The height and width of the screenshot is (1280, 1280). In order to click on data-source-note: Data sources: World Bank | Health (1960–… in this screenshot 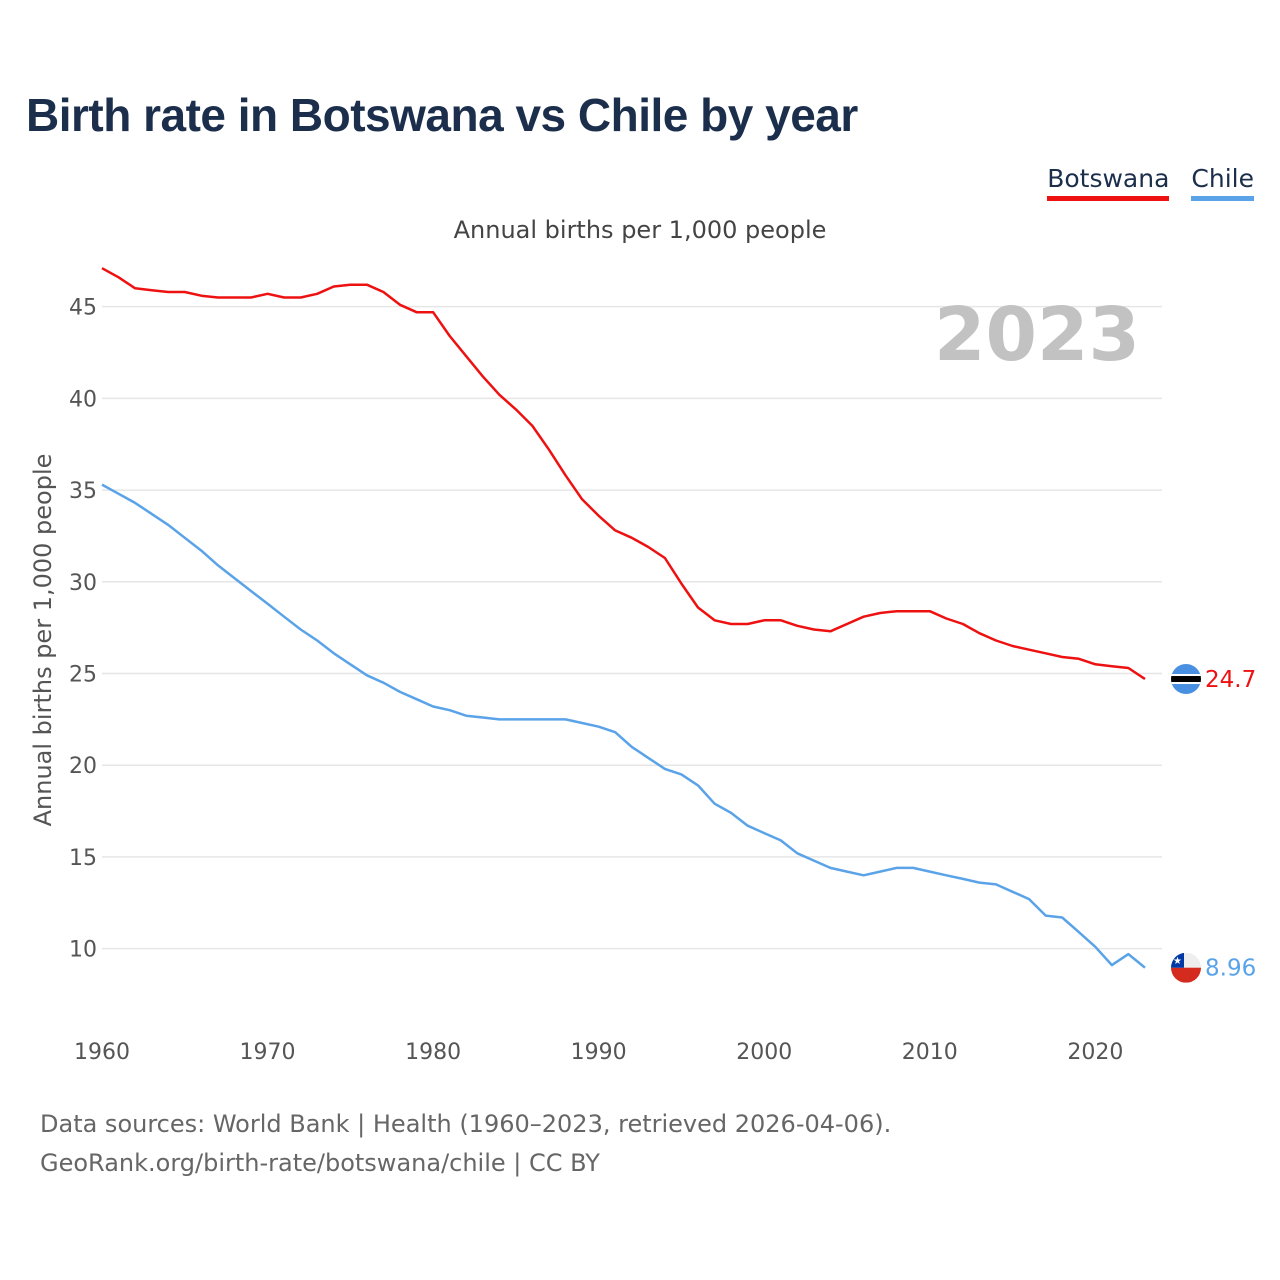, I will do `click(466, 1124)`.